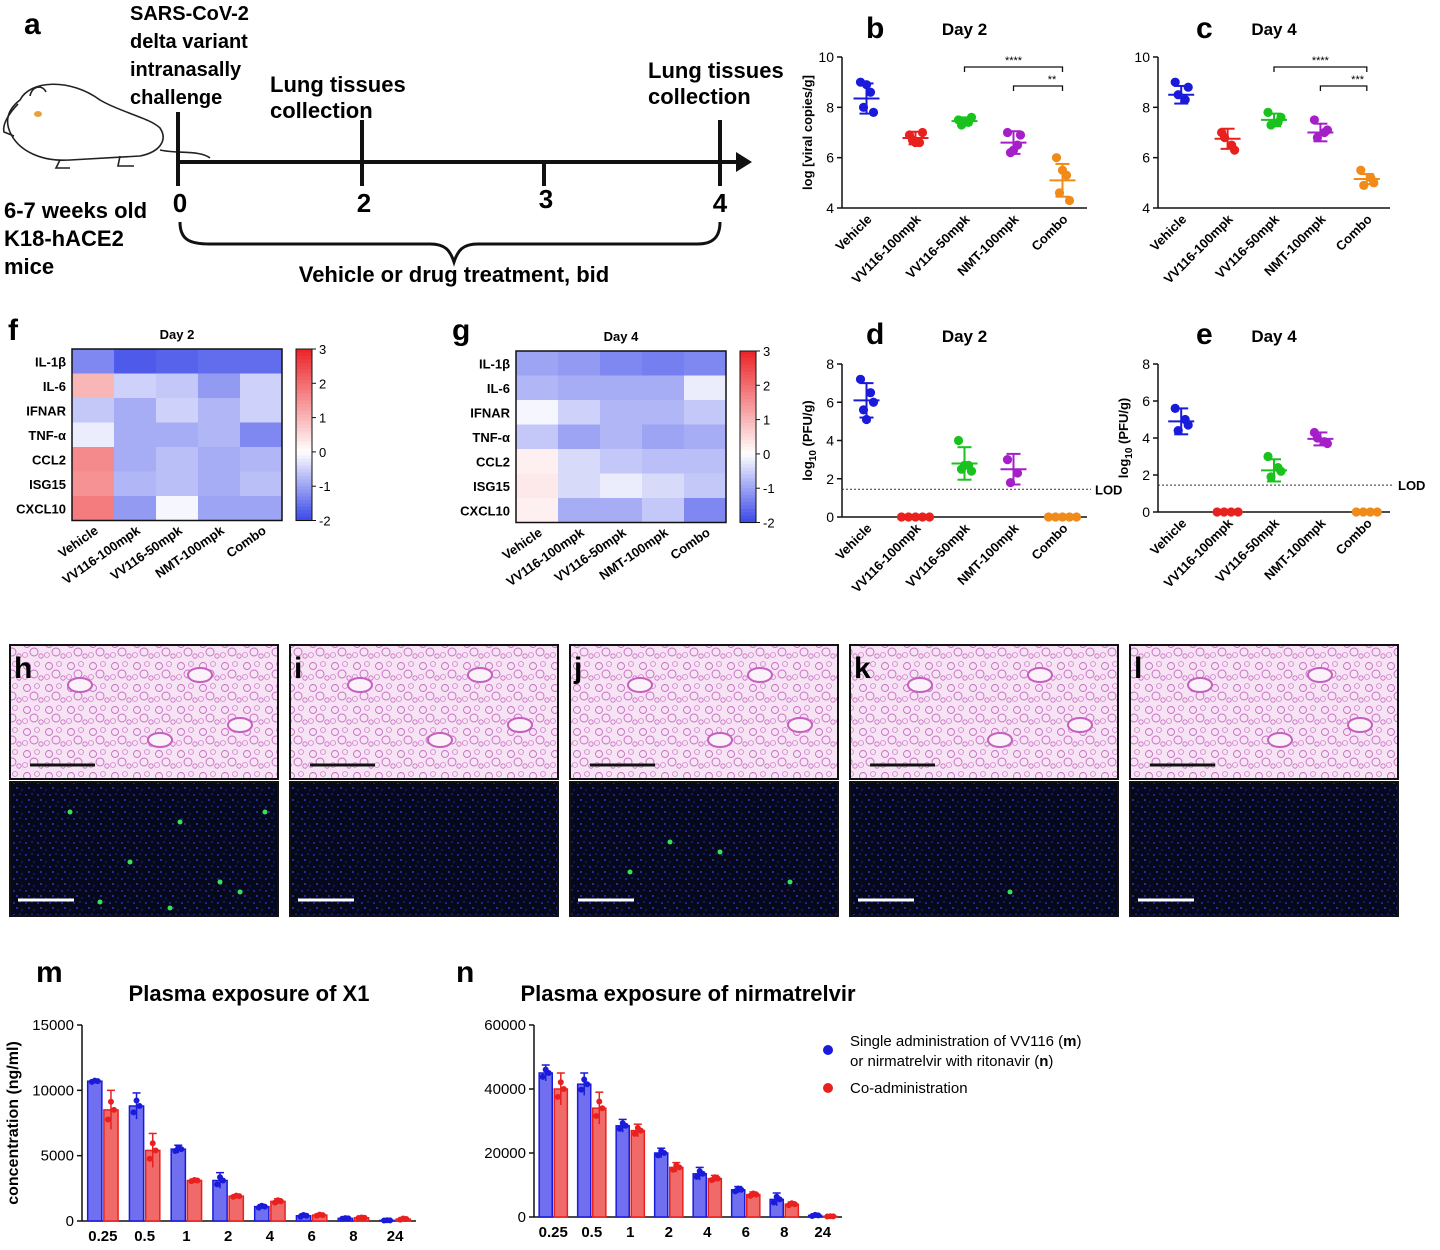 Image resolution: width=1440 pixels, height=1250 pixels. Describe the element at coordinates (64, 238) in the screenshot. I see `svg-text: K18-hACE2` at that location.